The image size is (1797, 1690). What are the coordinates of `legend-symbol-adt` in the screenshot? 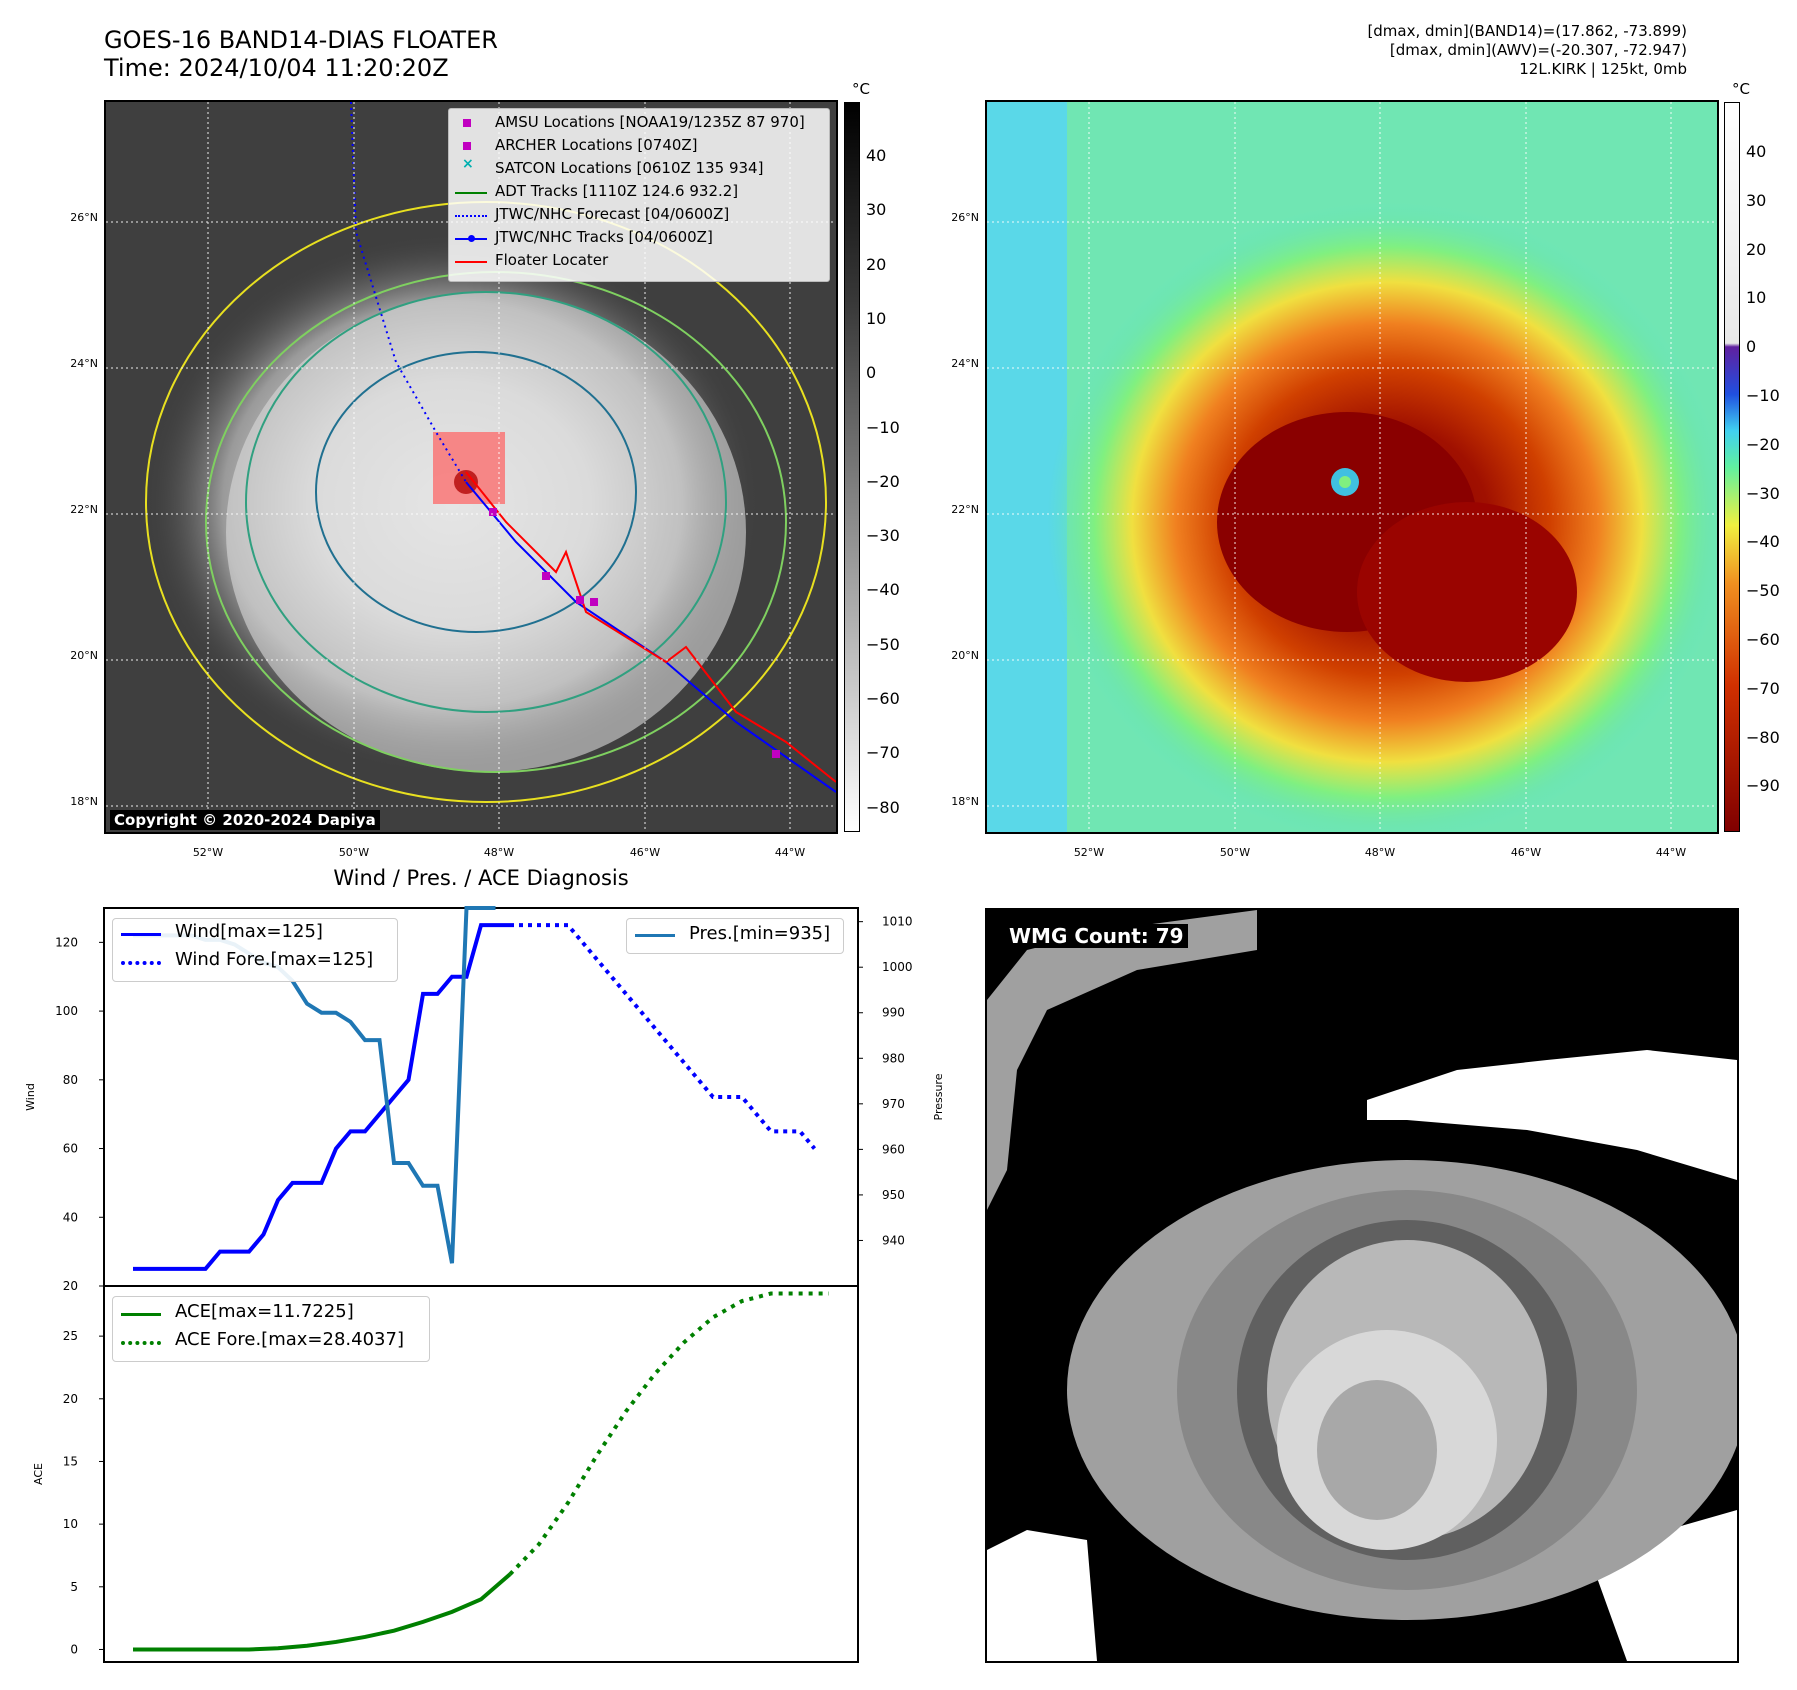 It's located at (471, 193).